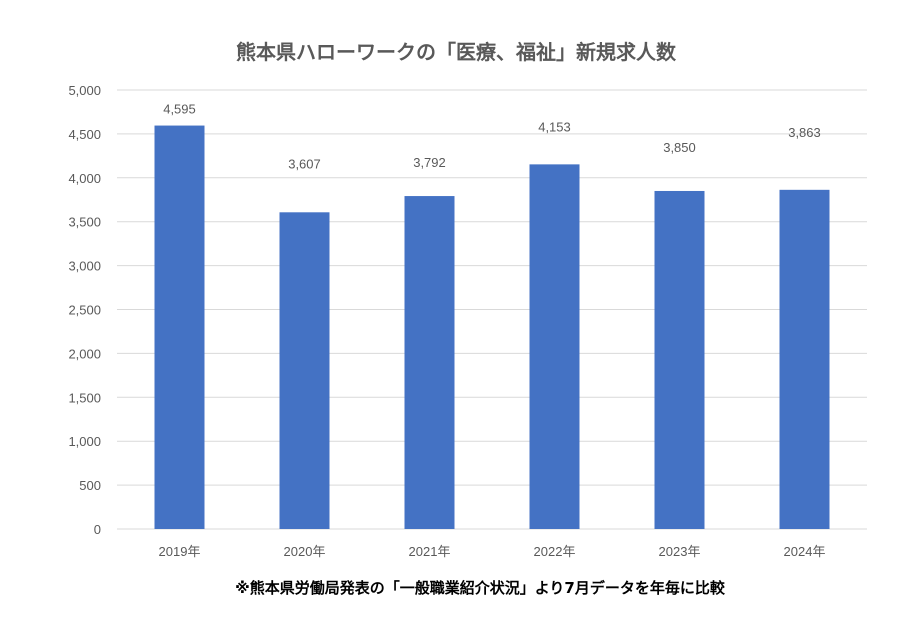 The height and width of the screenshot is (631, 912). Describe the element at coordinates (84, 353) in the screenshot. I see `y-tick-label: 2,000` at that location.